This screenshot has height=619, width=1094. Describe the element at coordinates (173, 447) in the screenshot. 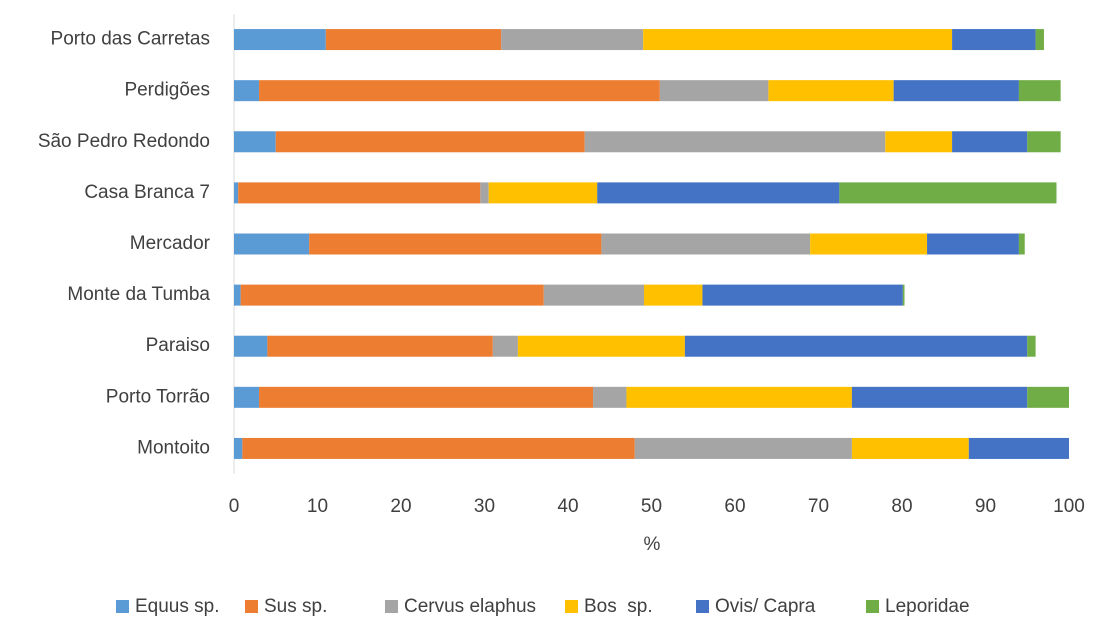

I see `y-tick-label: Montoito` at that location.